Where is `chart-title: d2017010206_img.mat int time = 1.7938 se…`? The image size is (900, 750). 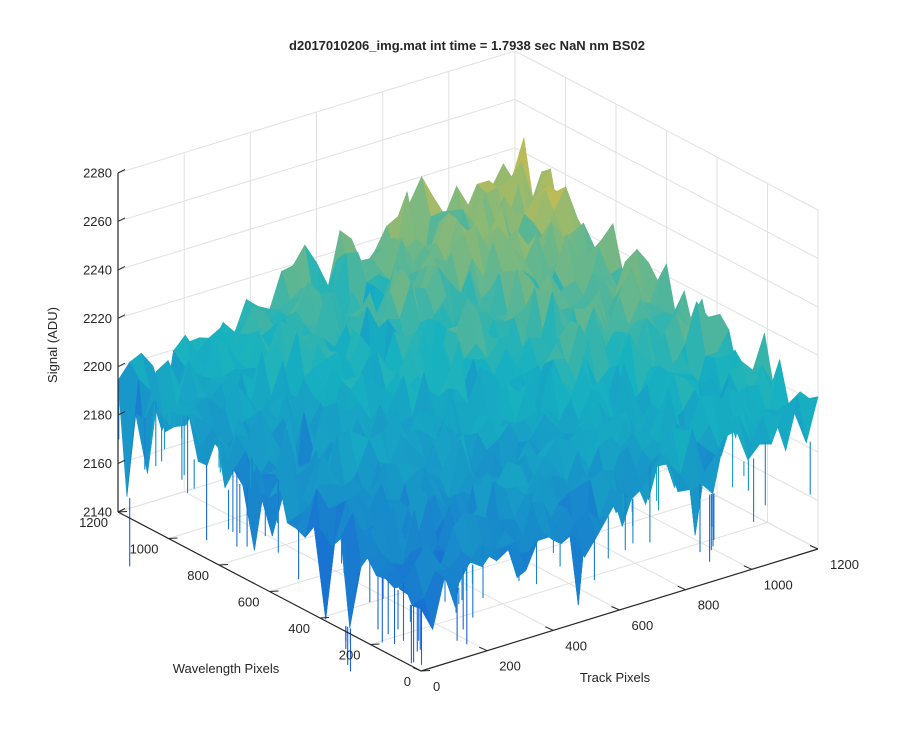 chart-title: d2017010206_img.mat int time = 1.7938 se… is located at coordinates (467, 45).